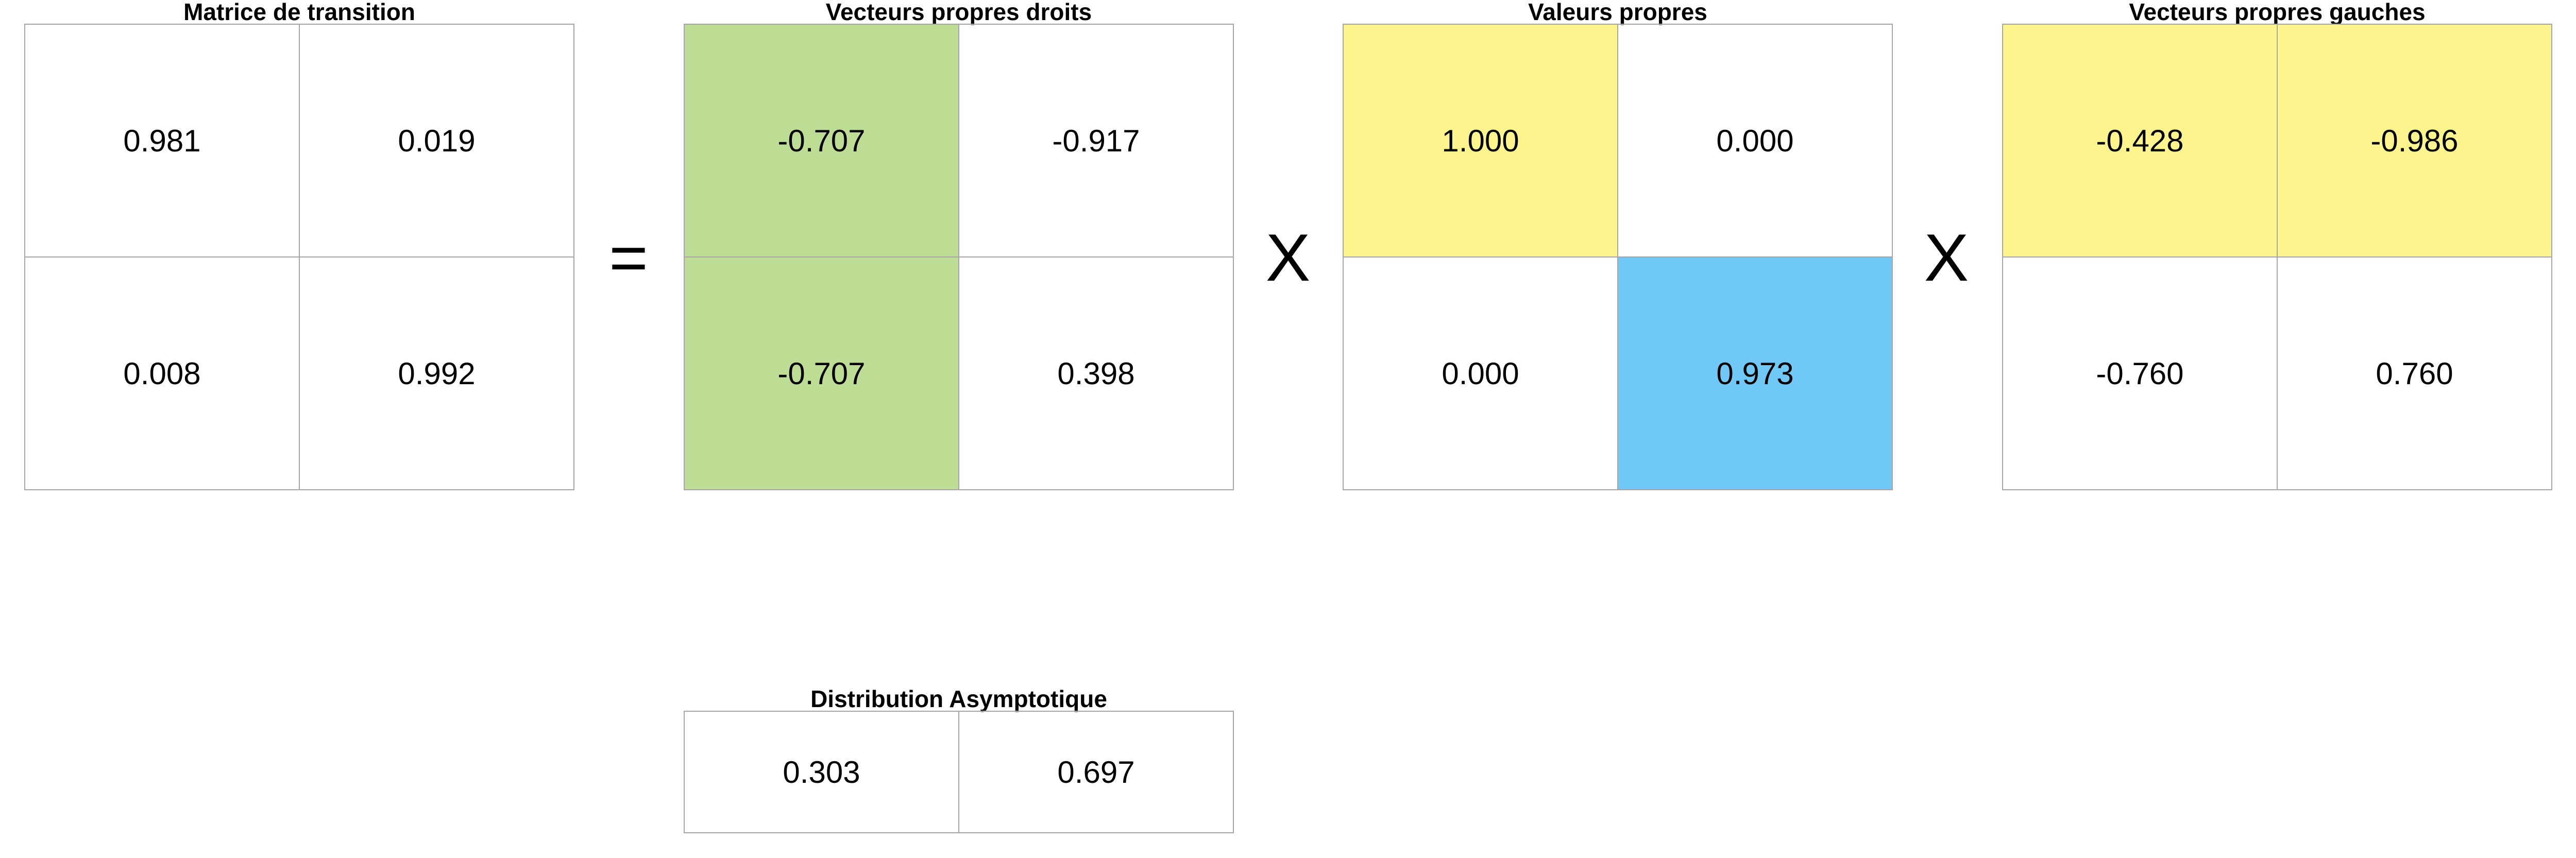  What do you see at coordinates (161, 140) in the screenshot?
I see `transition-cell-r1c1: 0.981` at bounding box center [161, 140].